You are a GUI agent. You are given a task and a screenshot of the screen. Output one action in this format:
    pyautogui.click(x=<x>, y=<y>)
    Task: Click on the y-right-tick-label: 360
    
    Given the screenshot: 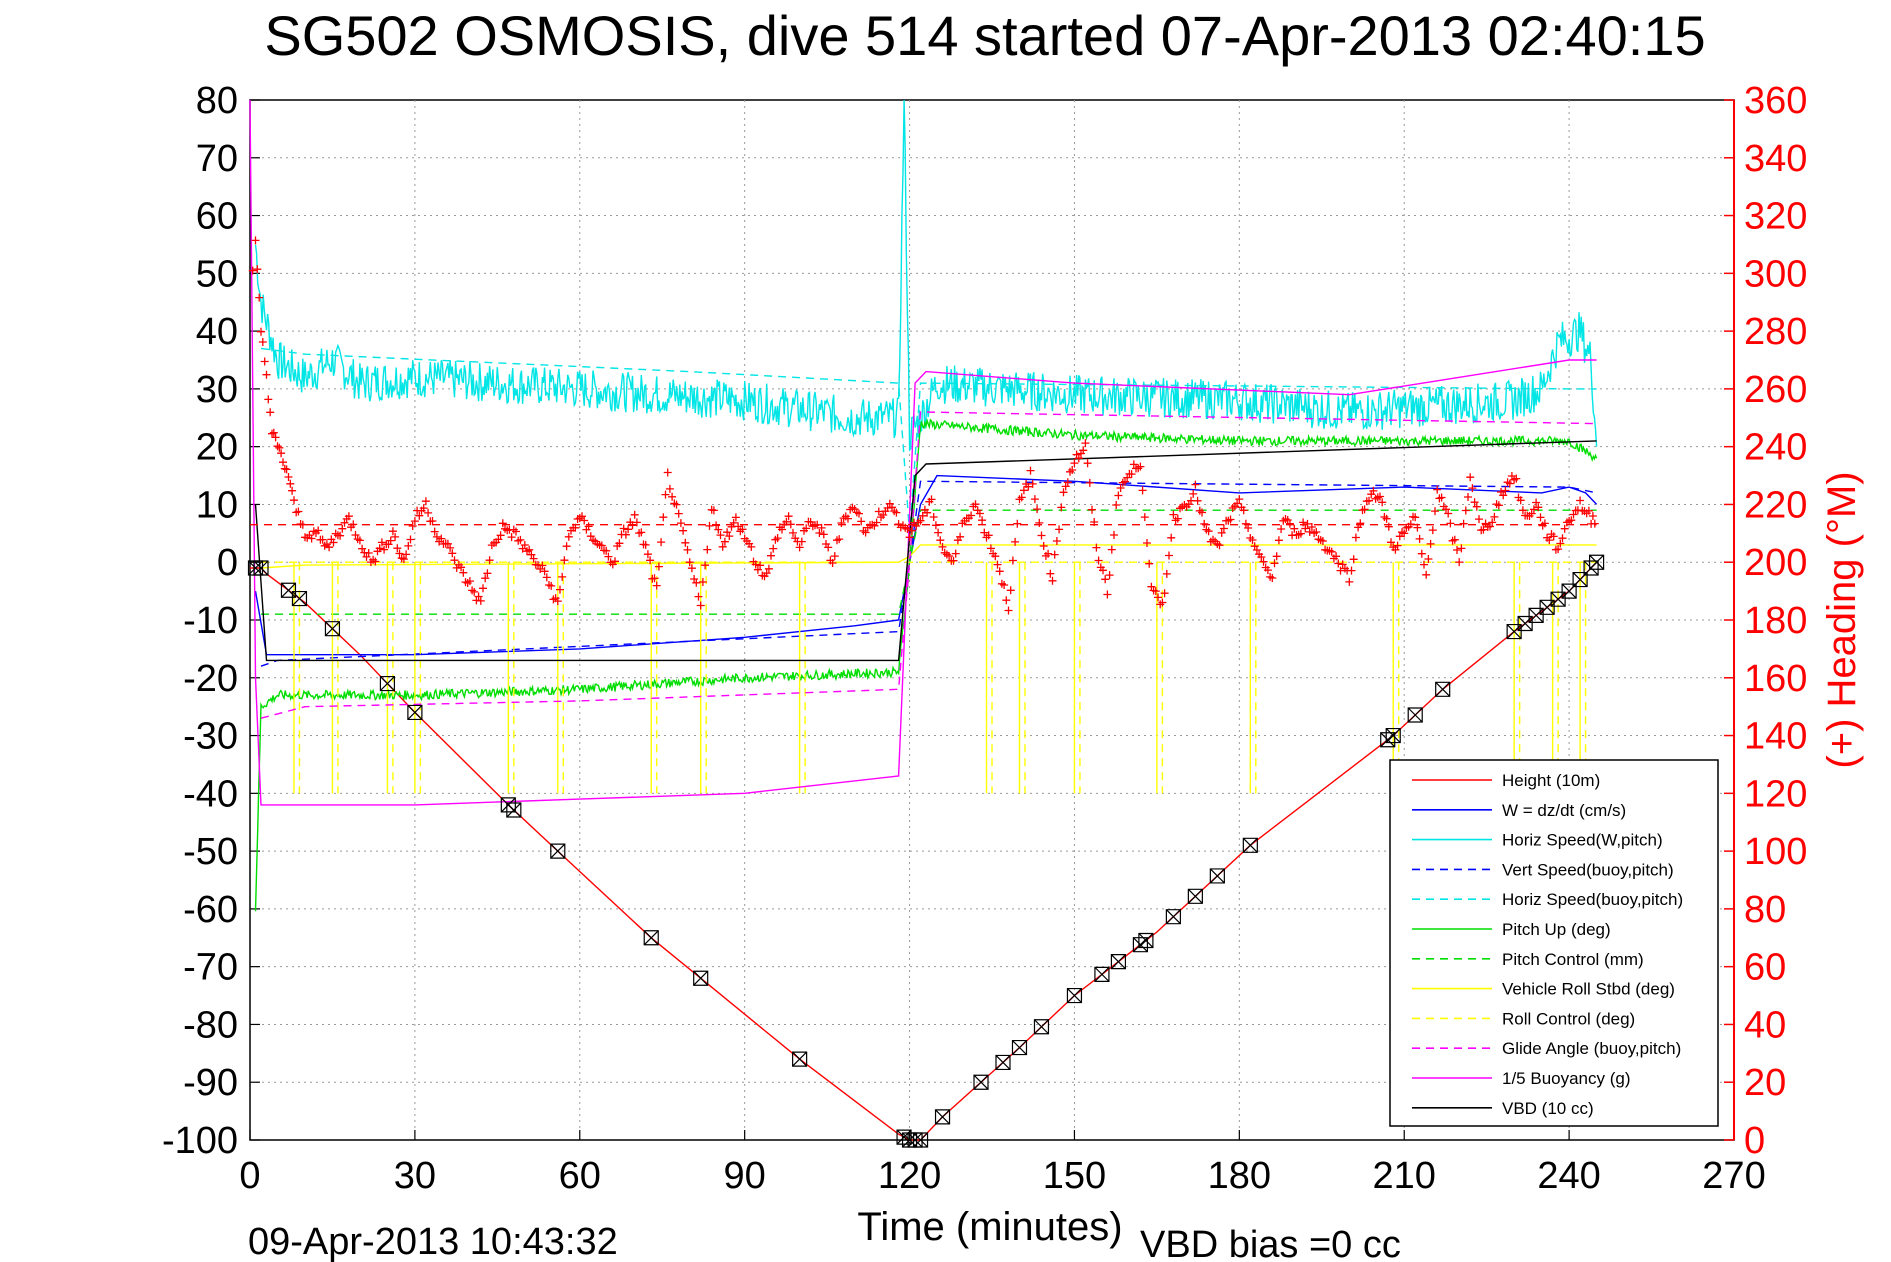 What is the action you would take?
    pyautogui.click(x=1775, y=101)
    